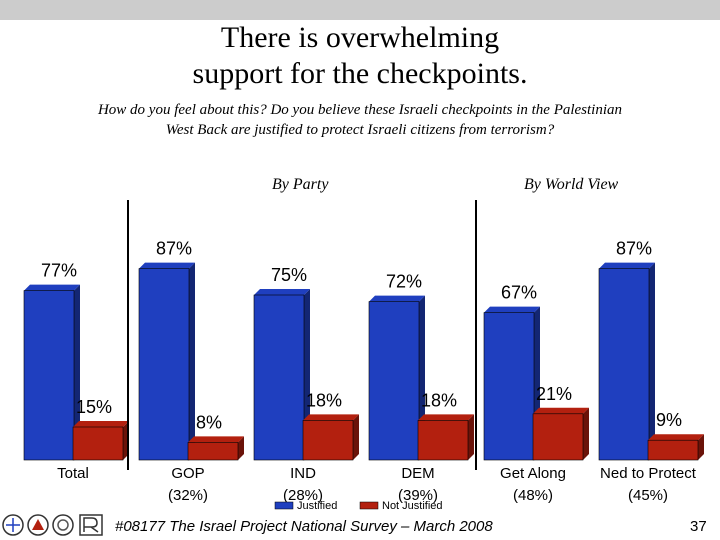 The width and height of the screenshot is (720, 540). I want to click on category-label-5: Ned to Protect, so click(648, 473).